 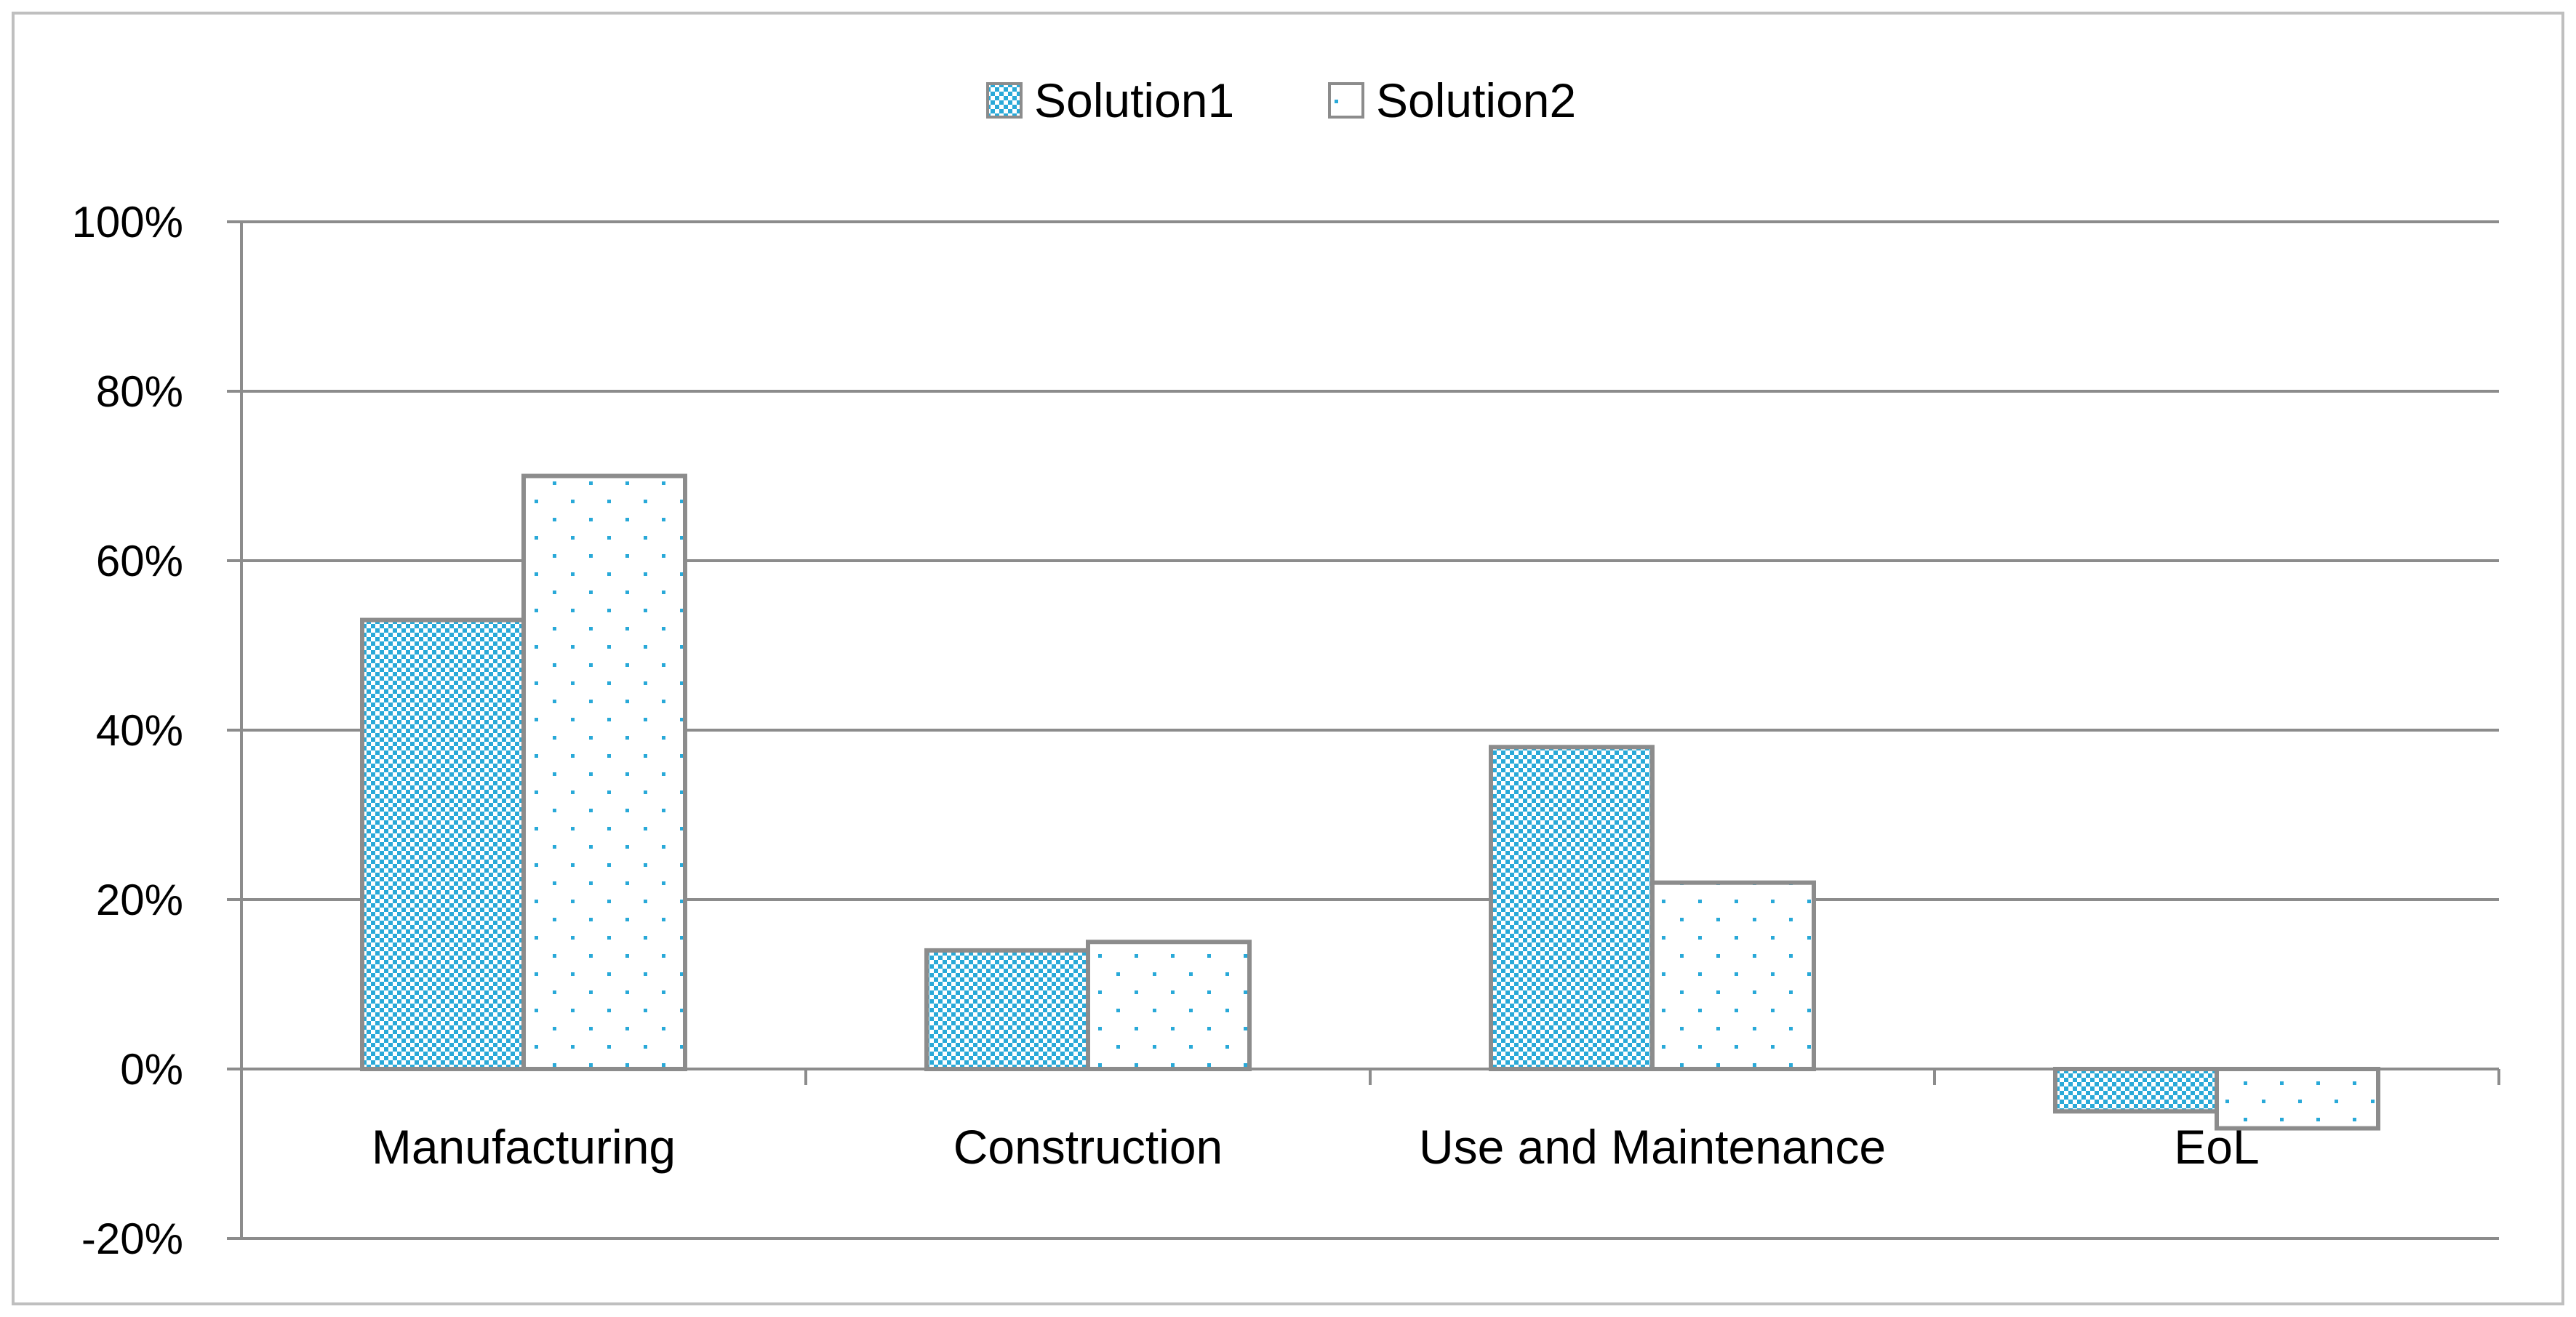 I want to click on y-tick-label: -20%, so click(x=132, y=1238).